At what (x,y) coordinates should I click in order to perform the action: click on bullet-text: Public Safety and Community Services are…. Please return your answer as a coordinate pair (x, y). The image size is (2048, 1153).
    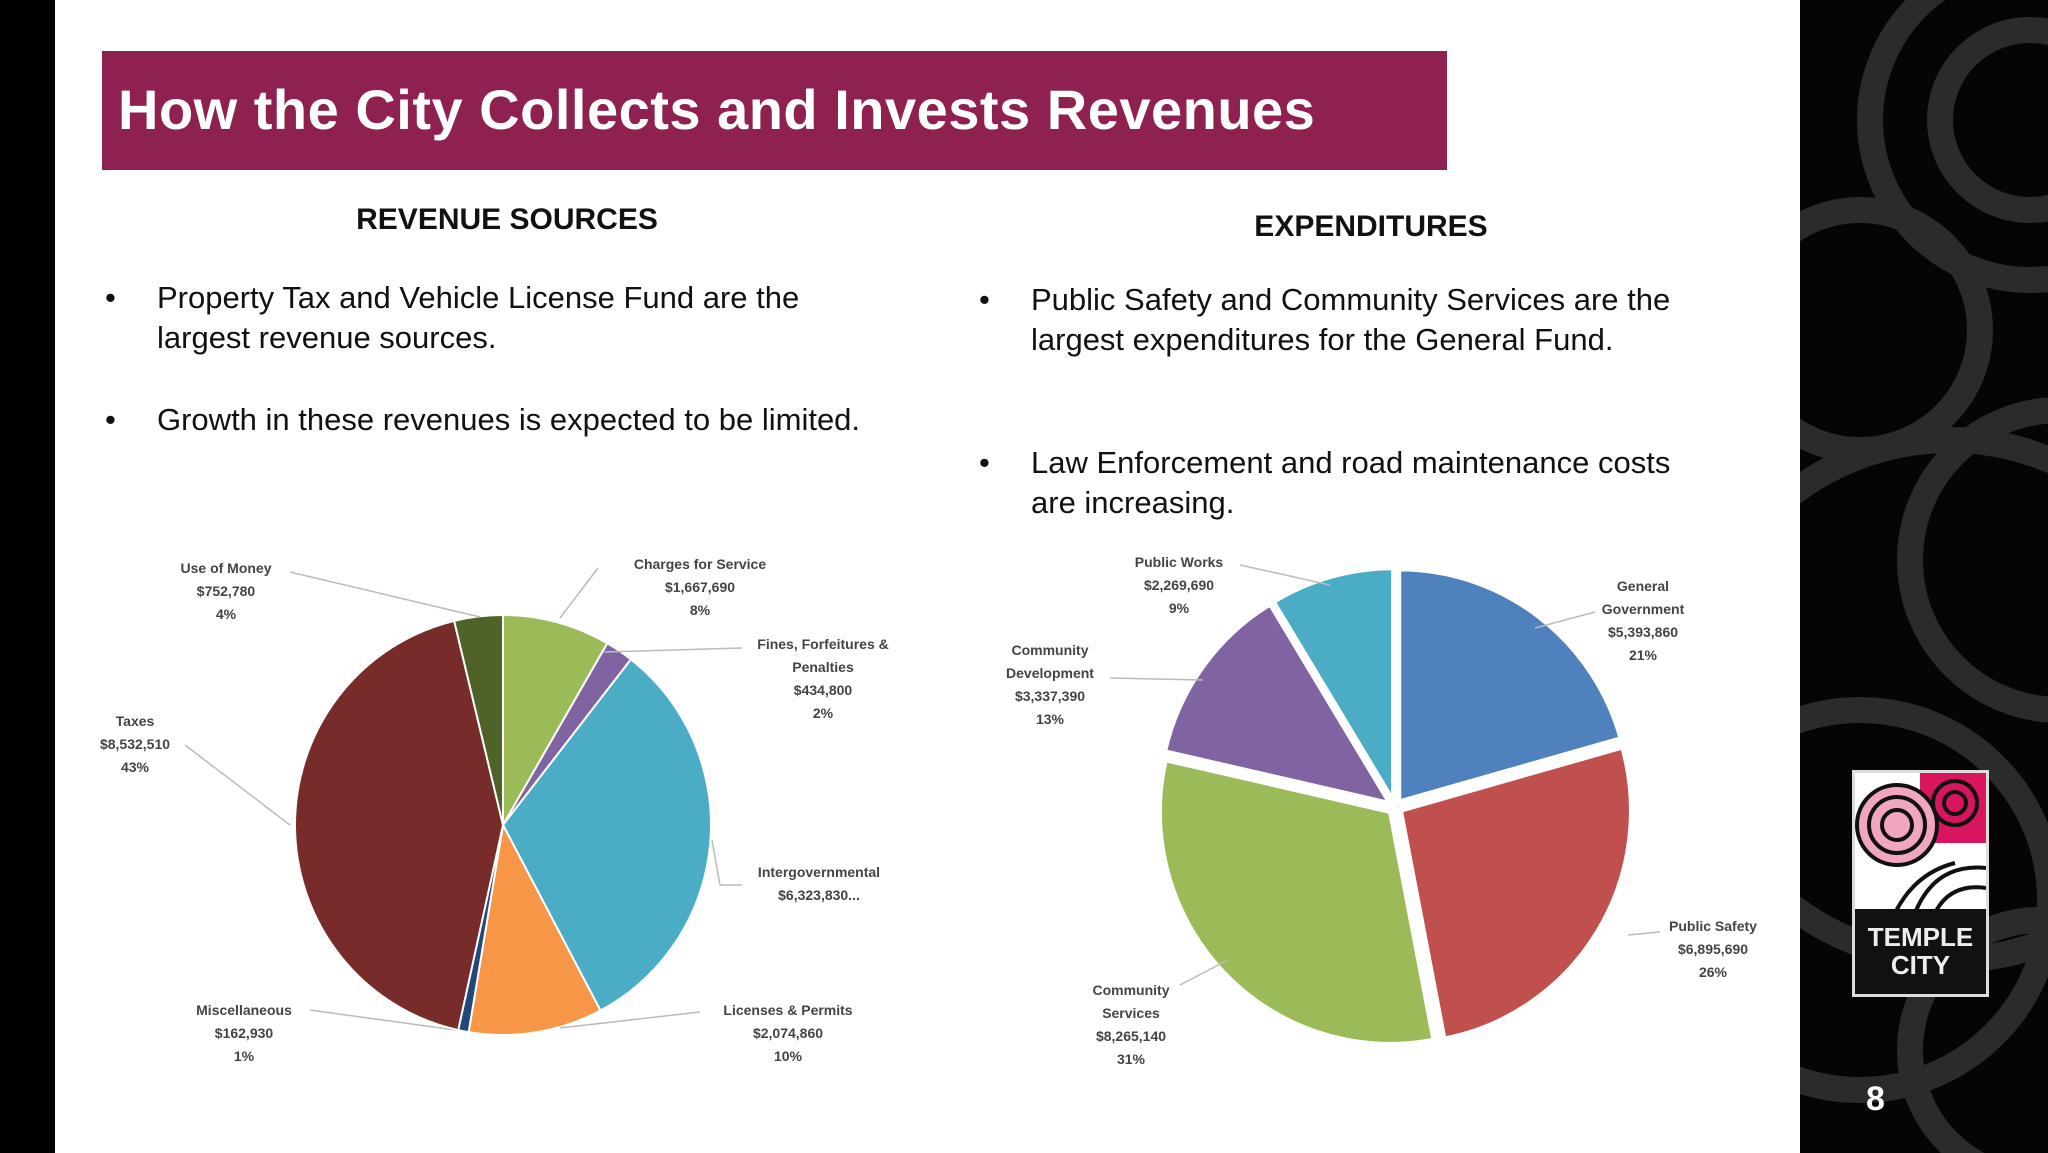
    Looking at the image, I should click on (1351, 319).